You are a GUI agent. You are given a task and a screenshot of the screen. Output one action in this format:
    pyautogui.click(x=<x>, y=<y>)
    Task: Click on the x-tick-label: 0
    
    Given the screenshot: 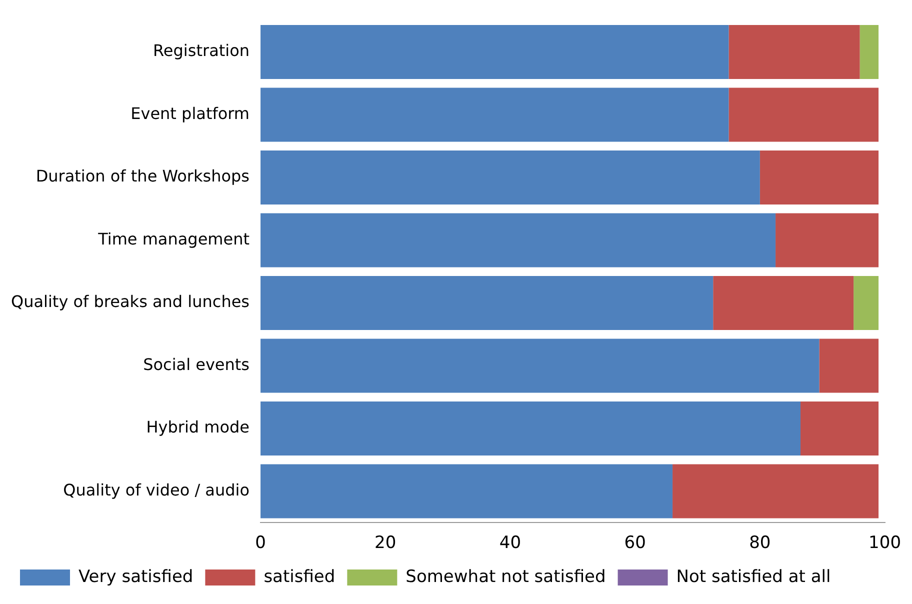 What is the action you would take?
    pyautogui.click(x=260, y=543)
    